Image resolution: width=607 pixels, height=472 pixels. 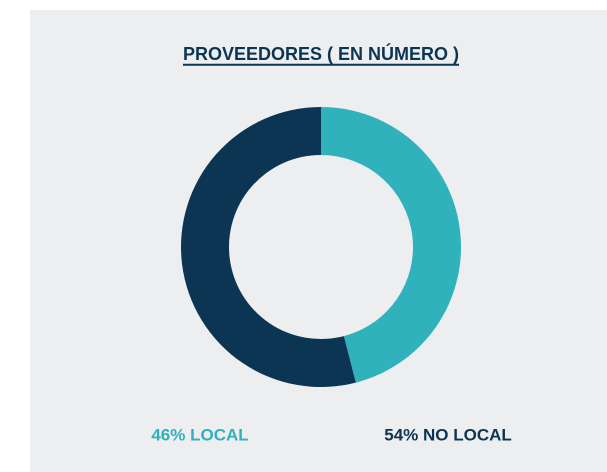 I want to click on legend-label: 46% LOCAL, so click(x=199, y=434).